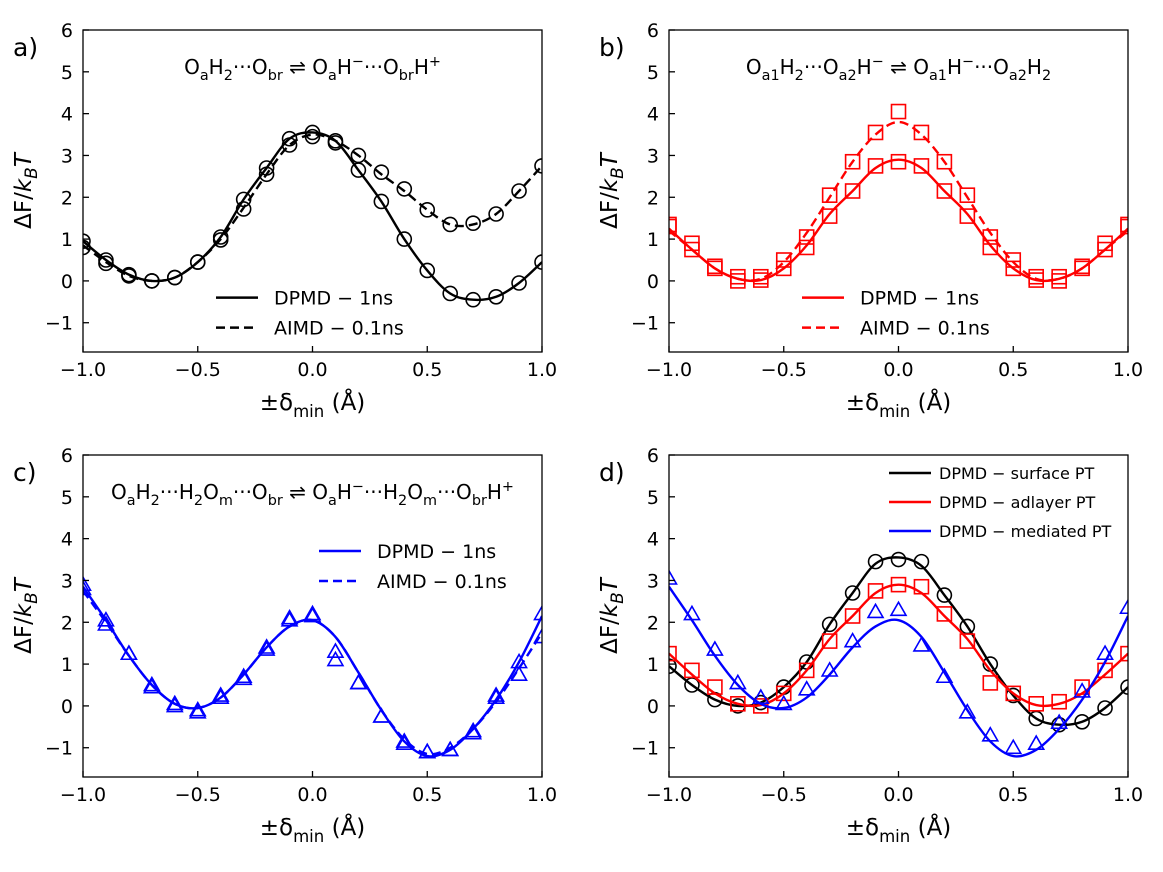  What do you see at coordinates (645, 324) in the screenshot?
I see `y-tick-label: −1` at bounding box center [645, 324].